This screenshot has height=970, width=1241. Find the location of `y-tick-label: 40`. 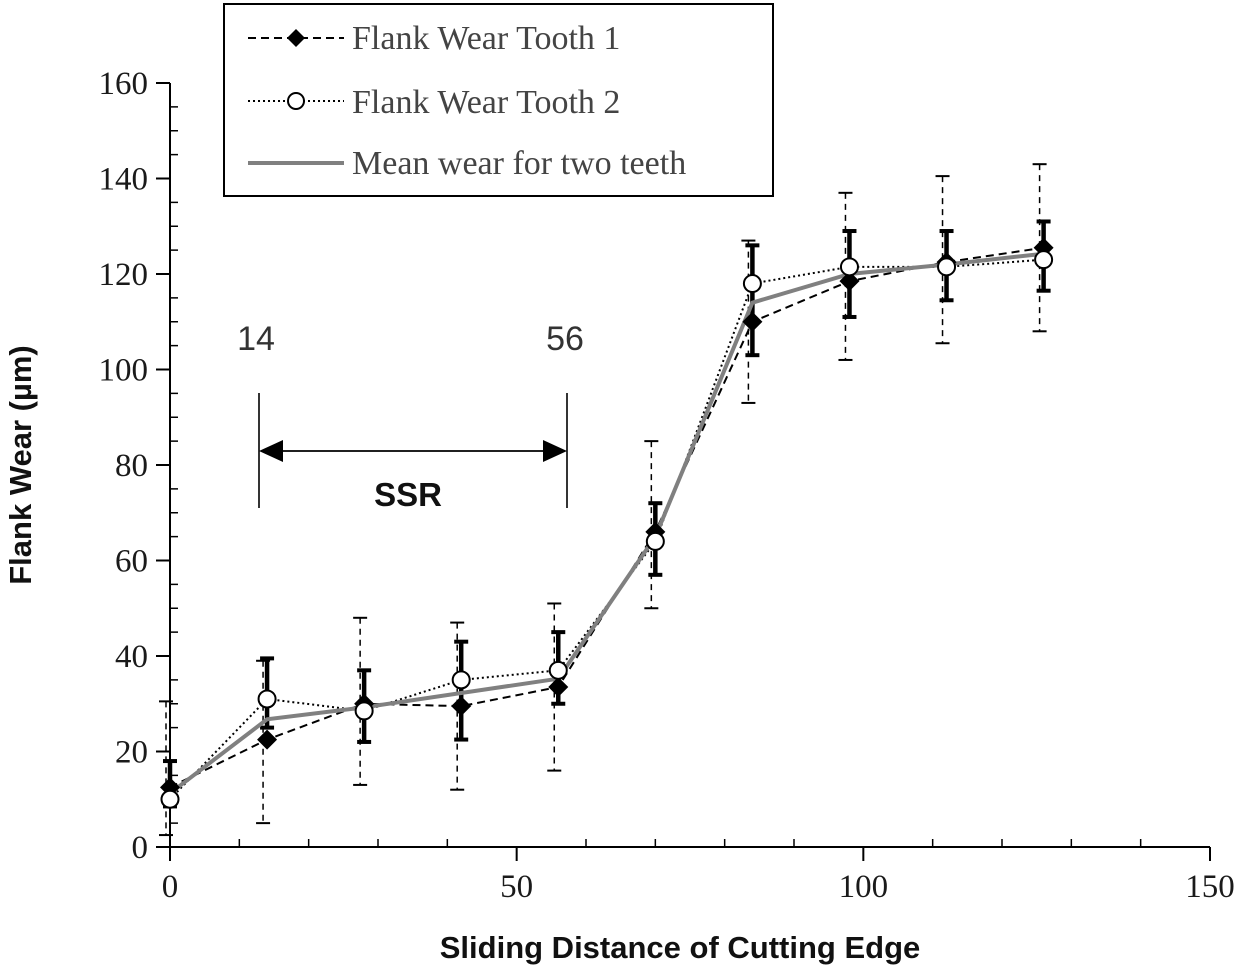

y-tick-label: 40 is located at coordinates (131, 657).